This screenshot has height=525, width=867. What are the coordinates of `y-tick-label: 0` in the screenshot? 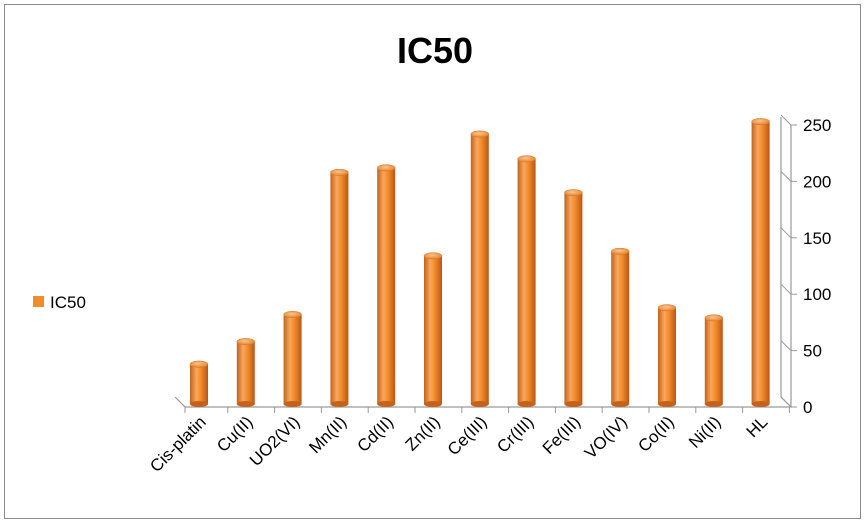 It's located at (807, 407).